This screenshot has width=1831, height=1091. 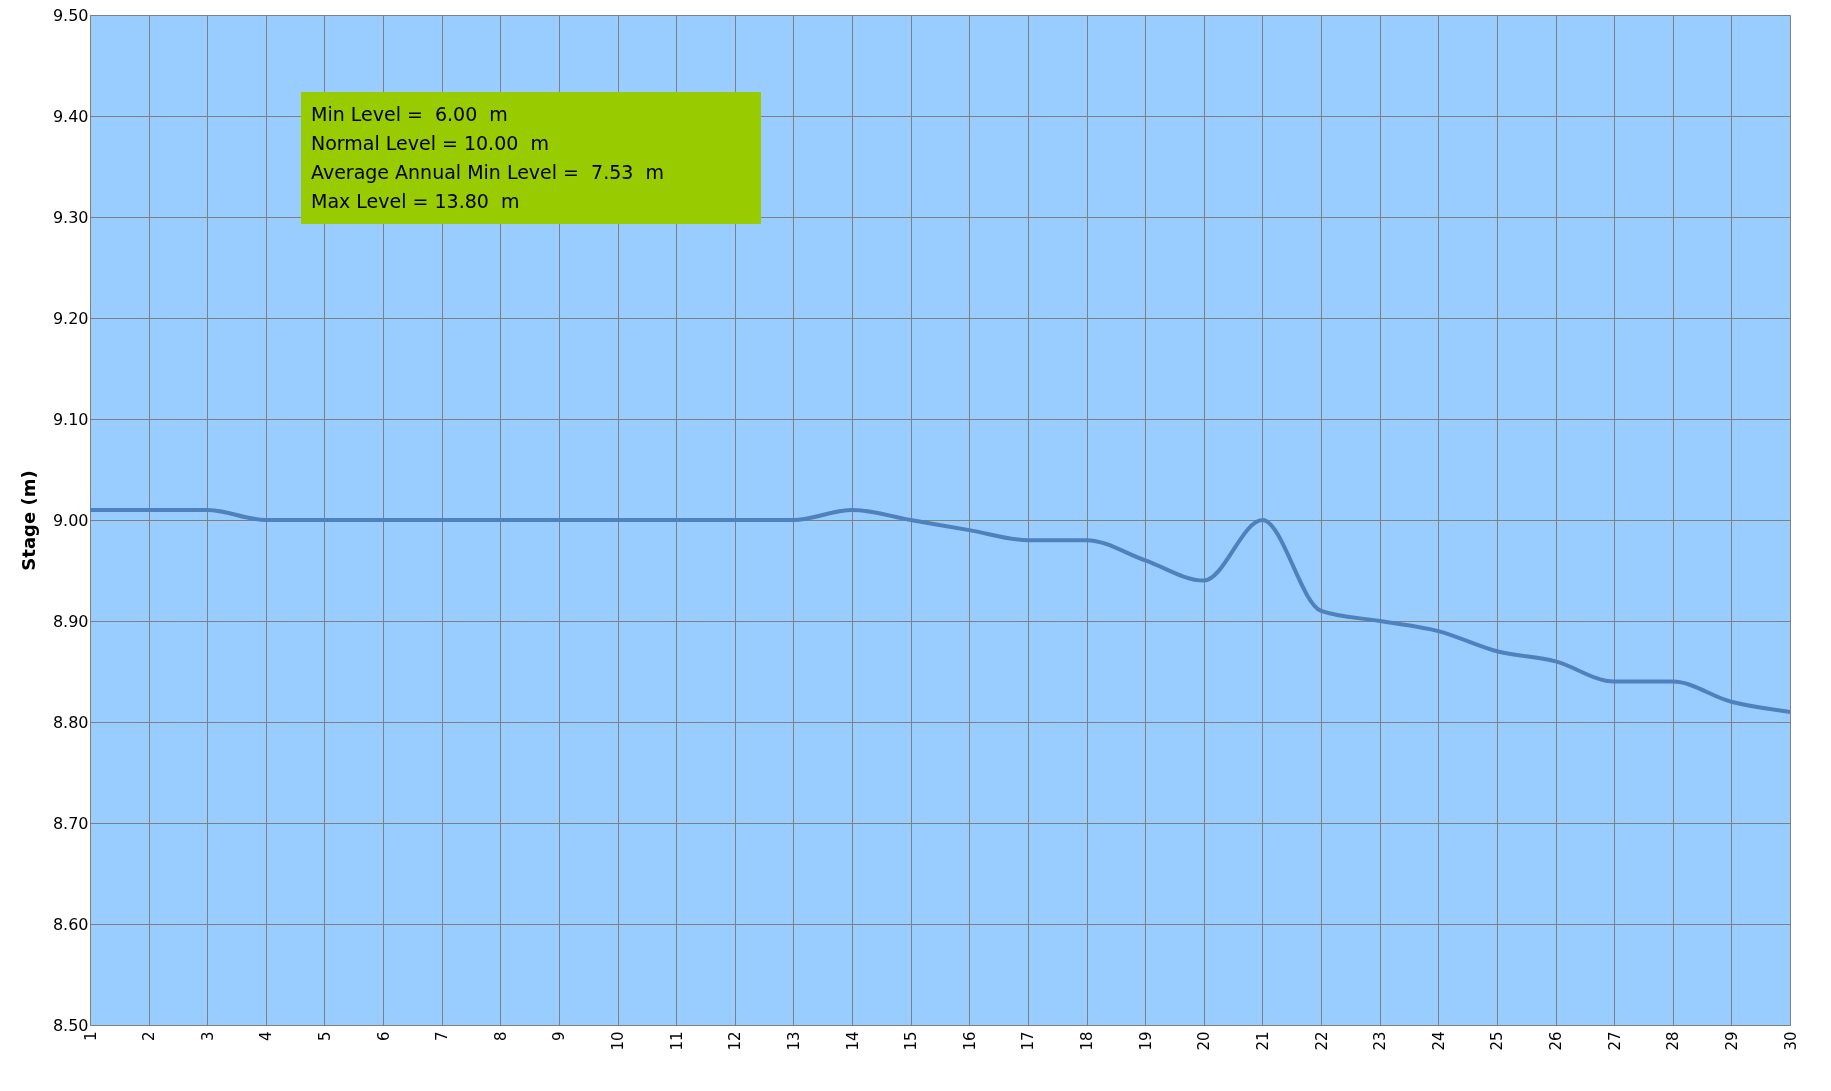 What do you see at coordinates (1790, 1041) in the screenshot?
I see `x-tick-label: 30` at bounding box center [1790, 1041].